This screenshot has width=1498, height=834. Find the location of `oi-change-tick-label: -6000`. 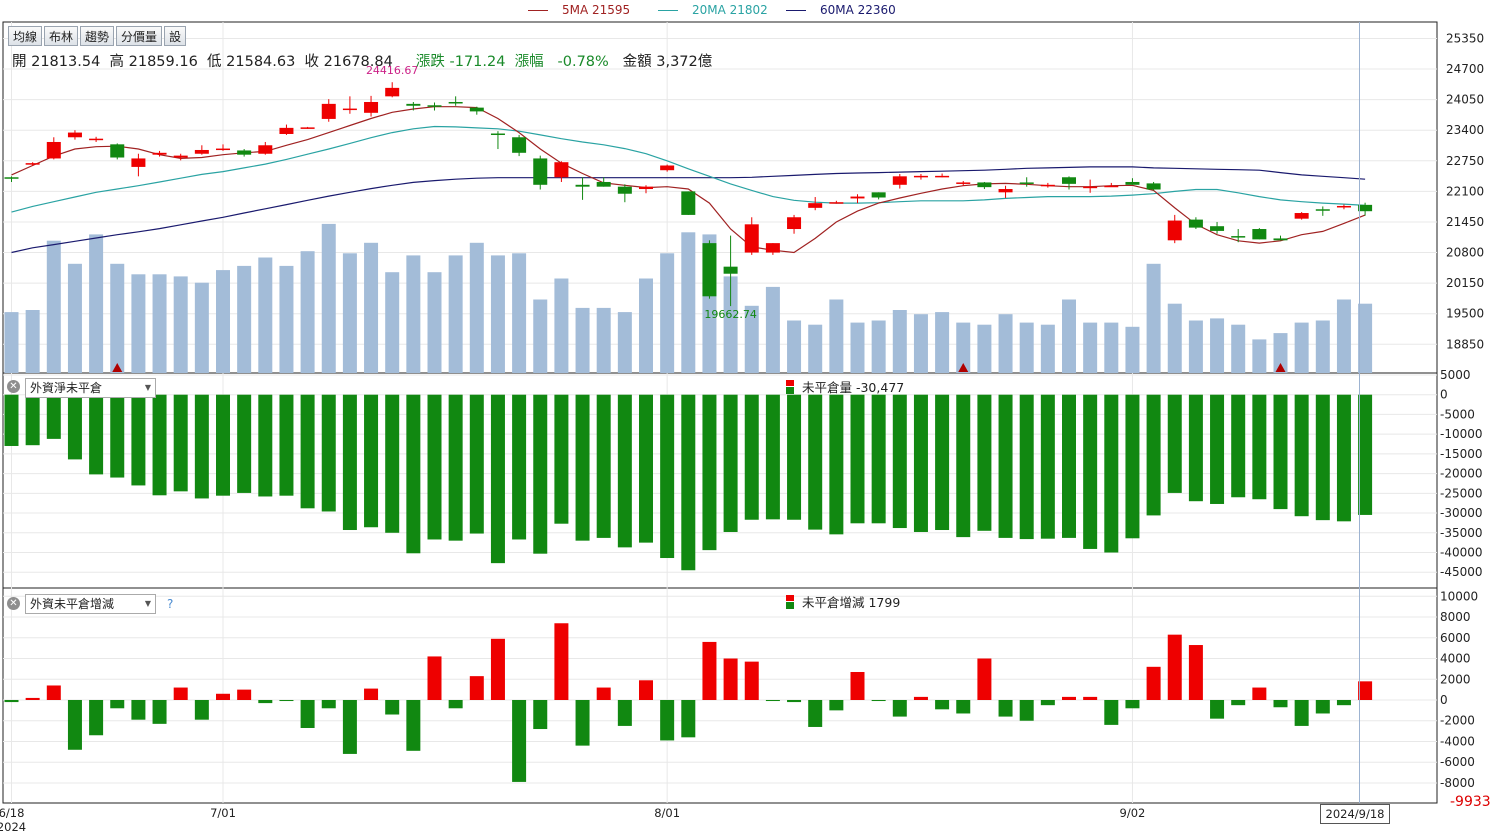

oi-change-tick-label: -6000 is located at coordinates (1457, 762).